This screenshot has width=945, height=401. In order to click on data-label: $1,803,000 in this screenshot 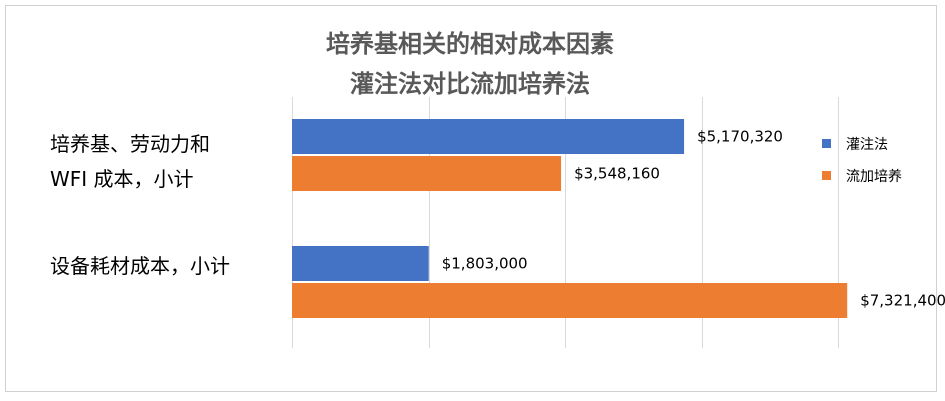, I will do `click(485, 264)`.